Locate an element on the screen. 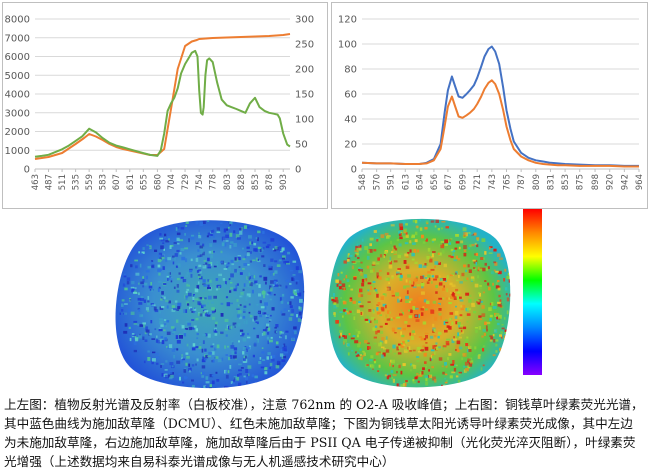 This screenshot has width=650, height=471. fluorescence-x-tick-label: 787 is located at coordinates (522, 182).